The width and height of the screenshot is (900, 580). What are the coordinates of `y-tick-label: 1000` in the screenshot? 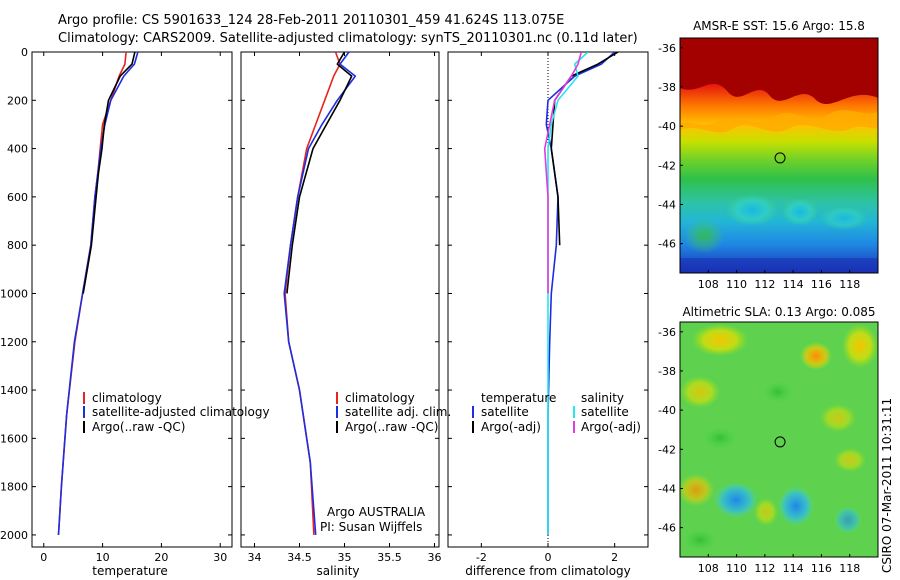 It's located at (14, 293).